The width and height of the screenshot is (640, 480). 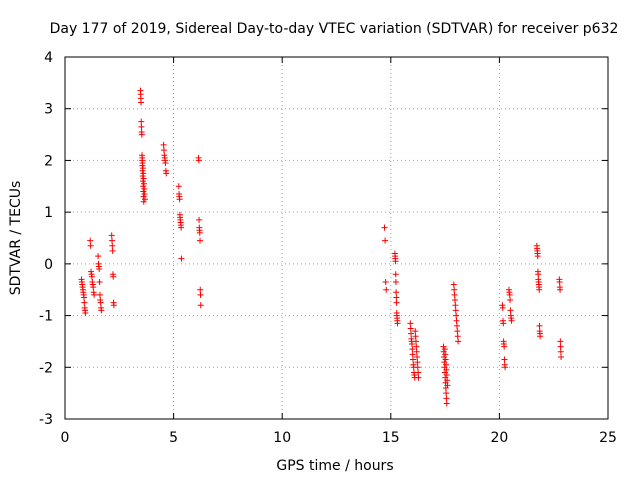 I want to click on y-axis-label: SDTVAR / TECUs, so click(x=16, y=238).